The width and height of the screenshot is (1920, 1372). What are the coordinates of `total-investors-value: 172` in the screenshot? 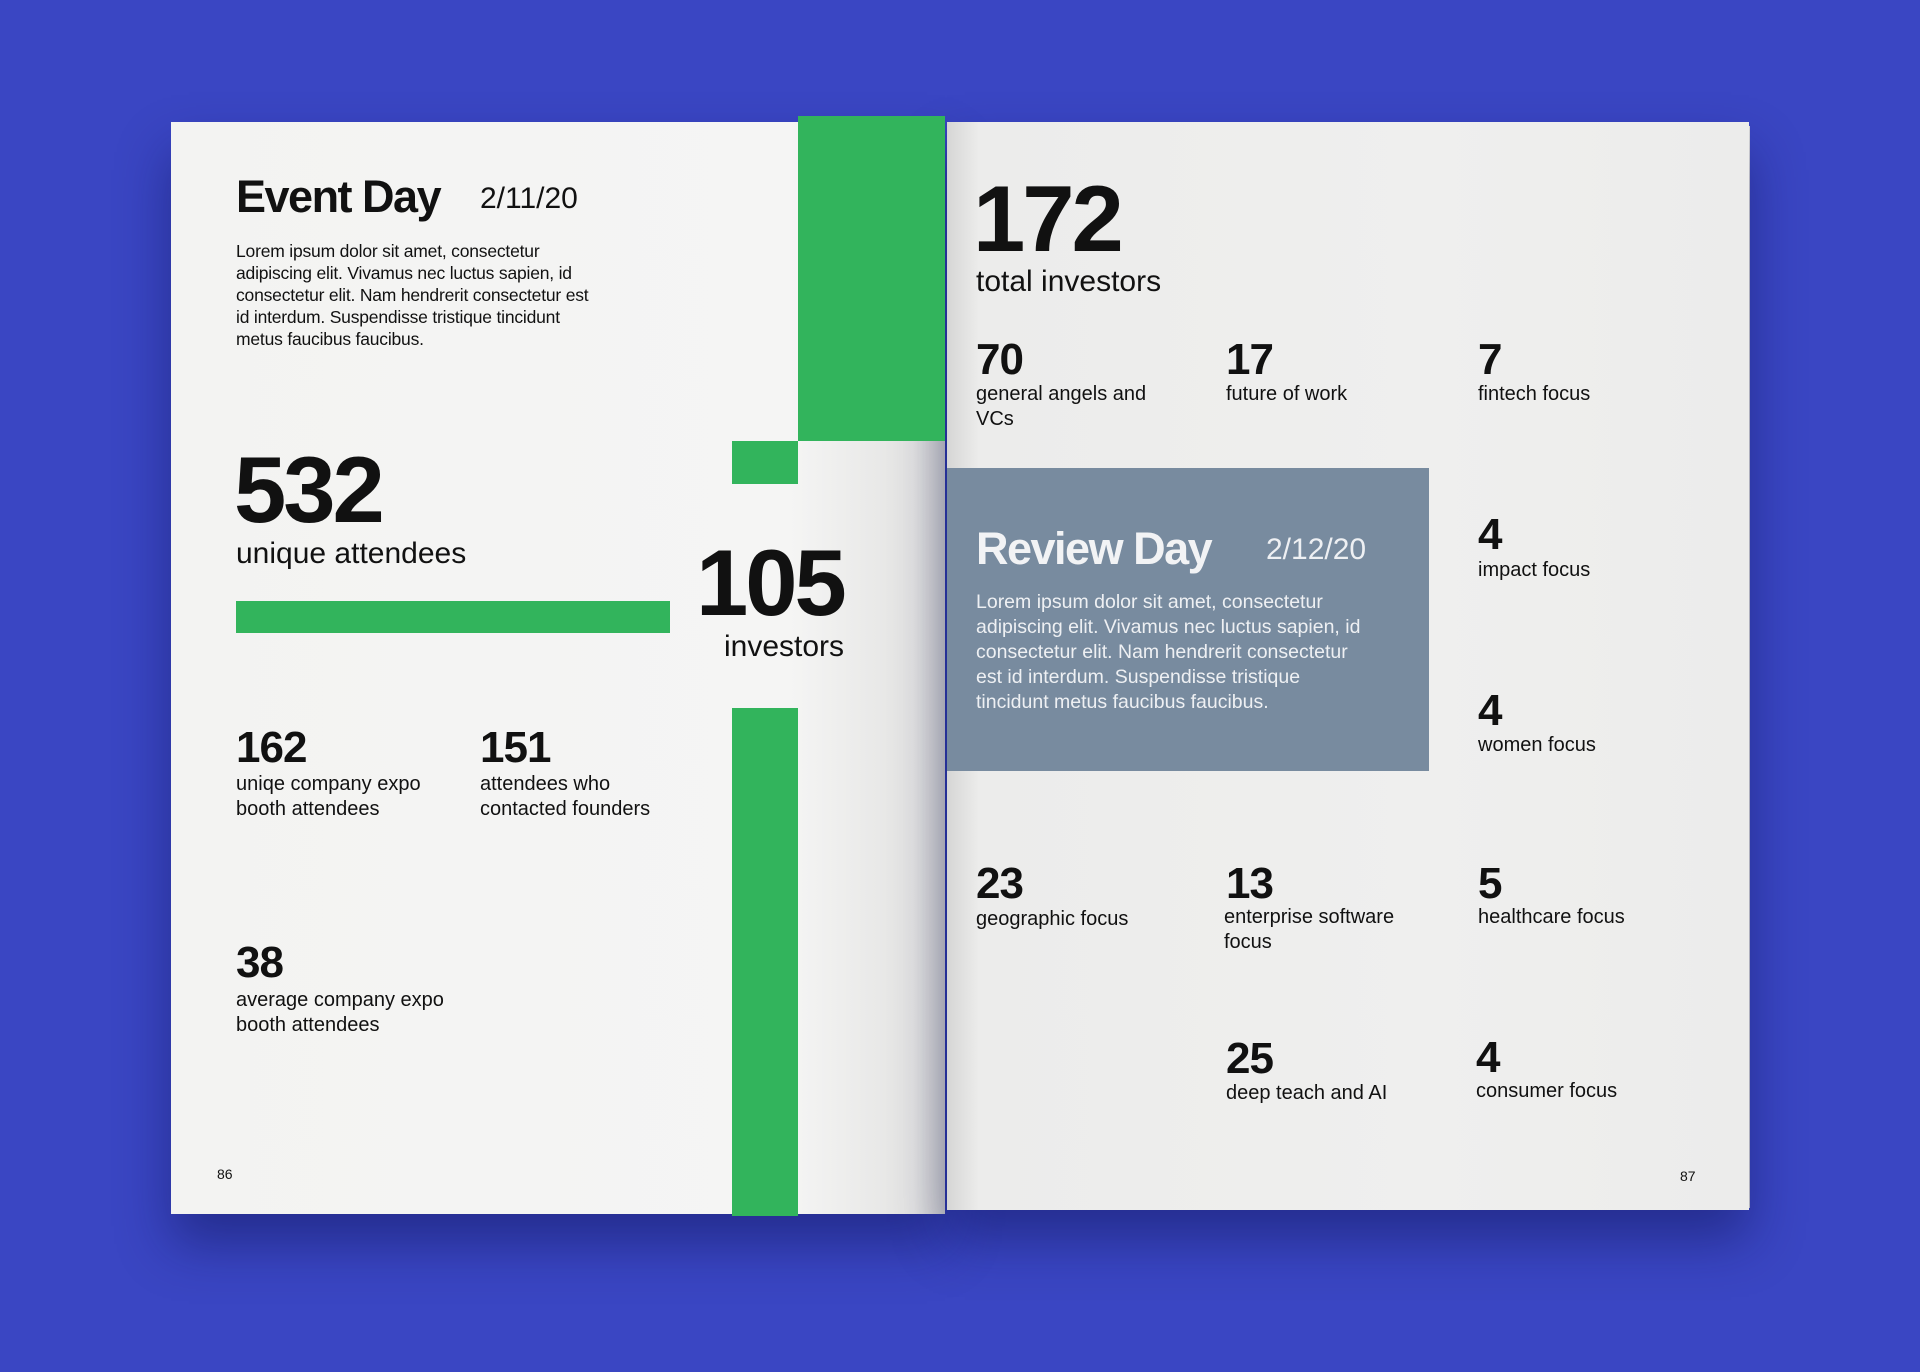 It's located at (1048, 218).